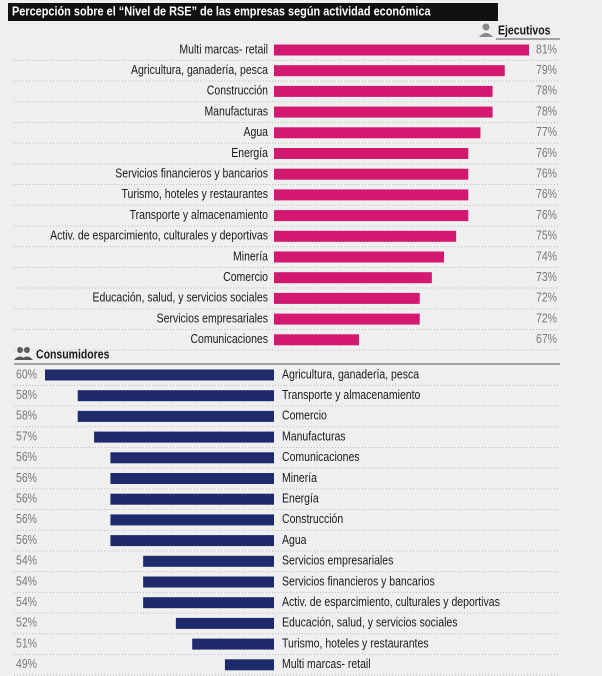 The height and width of the screenshot is (676, 602). Describe the element at coordinates (524, 31) in the screenshot. I see `legend-label: Ejecutivos` at that location.